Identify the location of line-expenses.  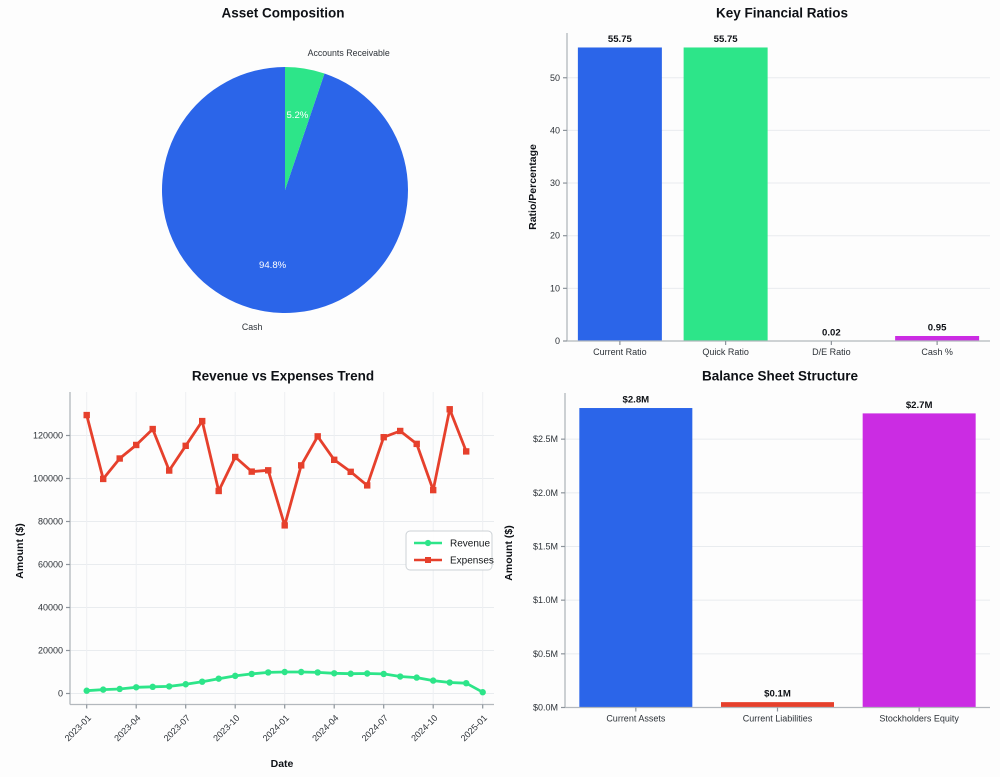
(276, 467).